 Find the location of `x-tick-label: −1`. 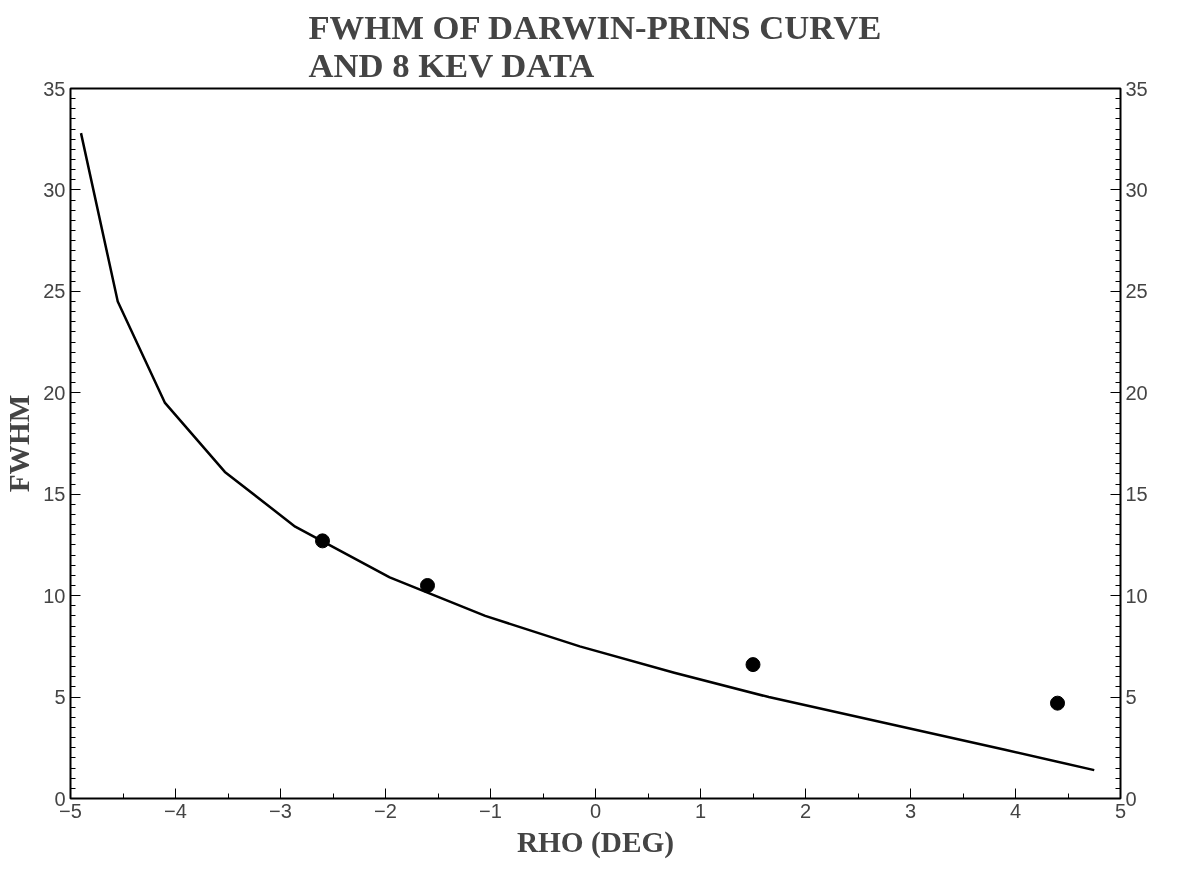

x-tick-label: −1 is located at coordinates (490, 810).